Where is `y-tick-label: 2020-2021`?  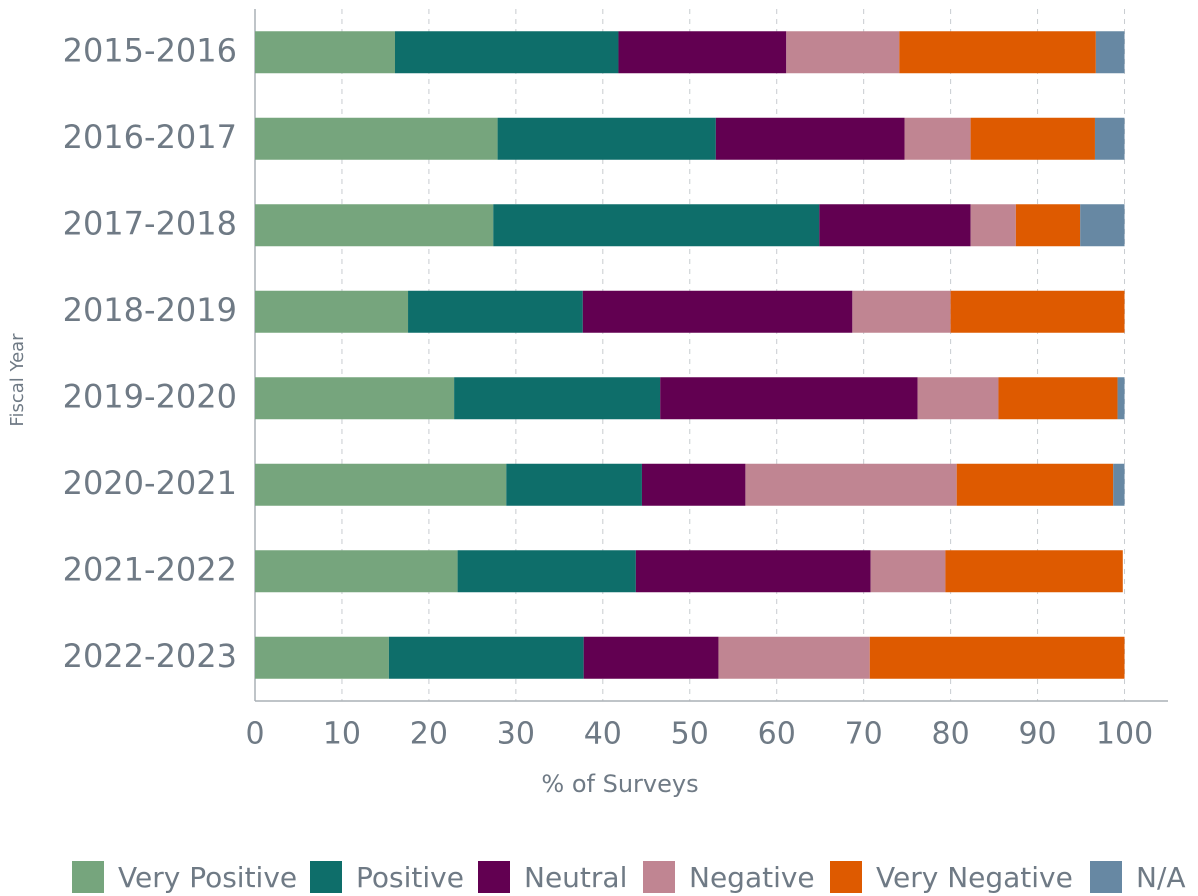
y-tick-label: 2020-2021 is located at coordinates (150, 483).